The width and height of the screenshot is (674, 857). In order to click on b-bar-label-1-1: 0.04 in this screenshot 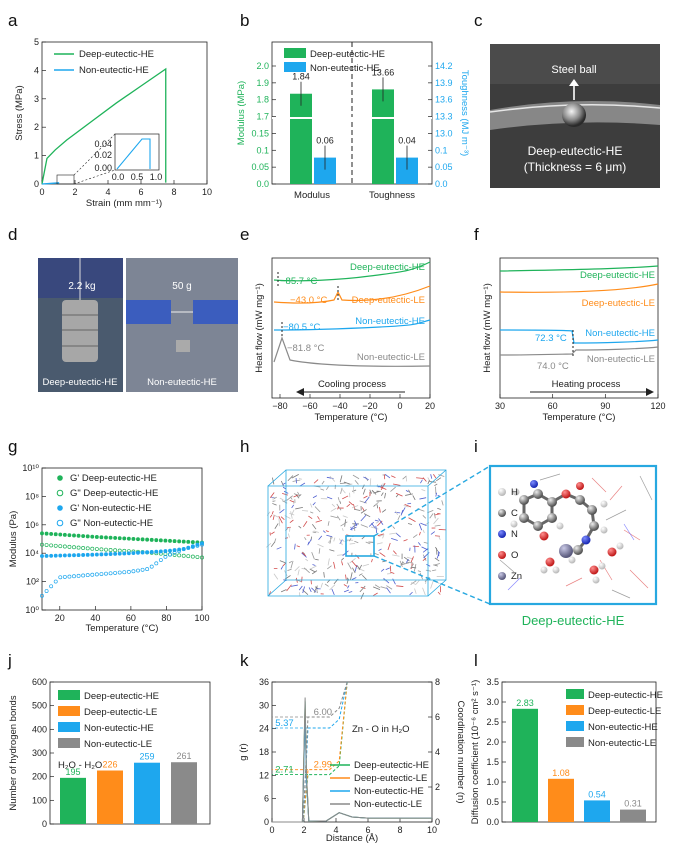, I will do `click(407, 141)`.